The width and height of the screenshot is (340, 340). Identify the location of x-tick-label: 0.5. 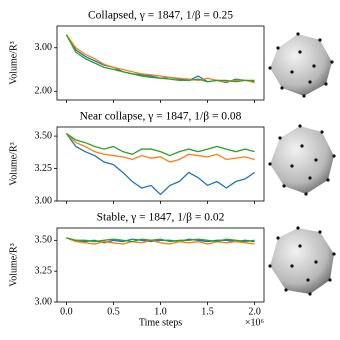
(113, 311).